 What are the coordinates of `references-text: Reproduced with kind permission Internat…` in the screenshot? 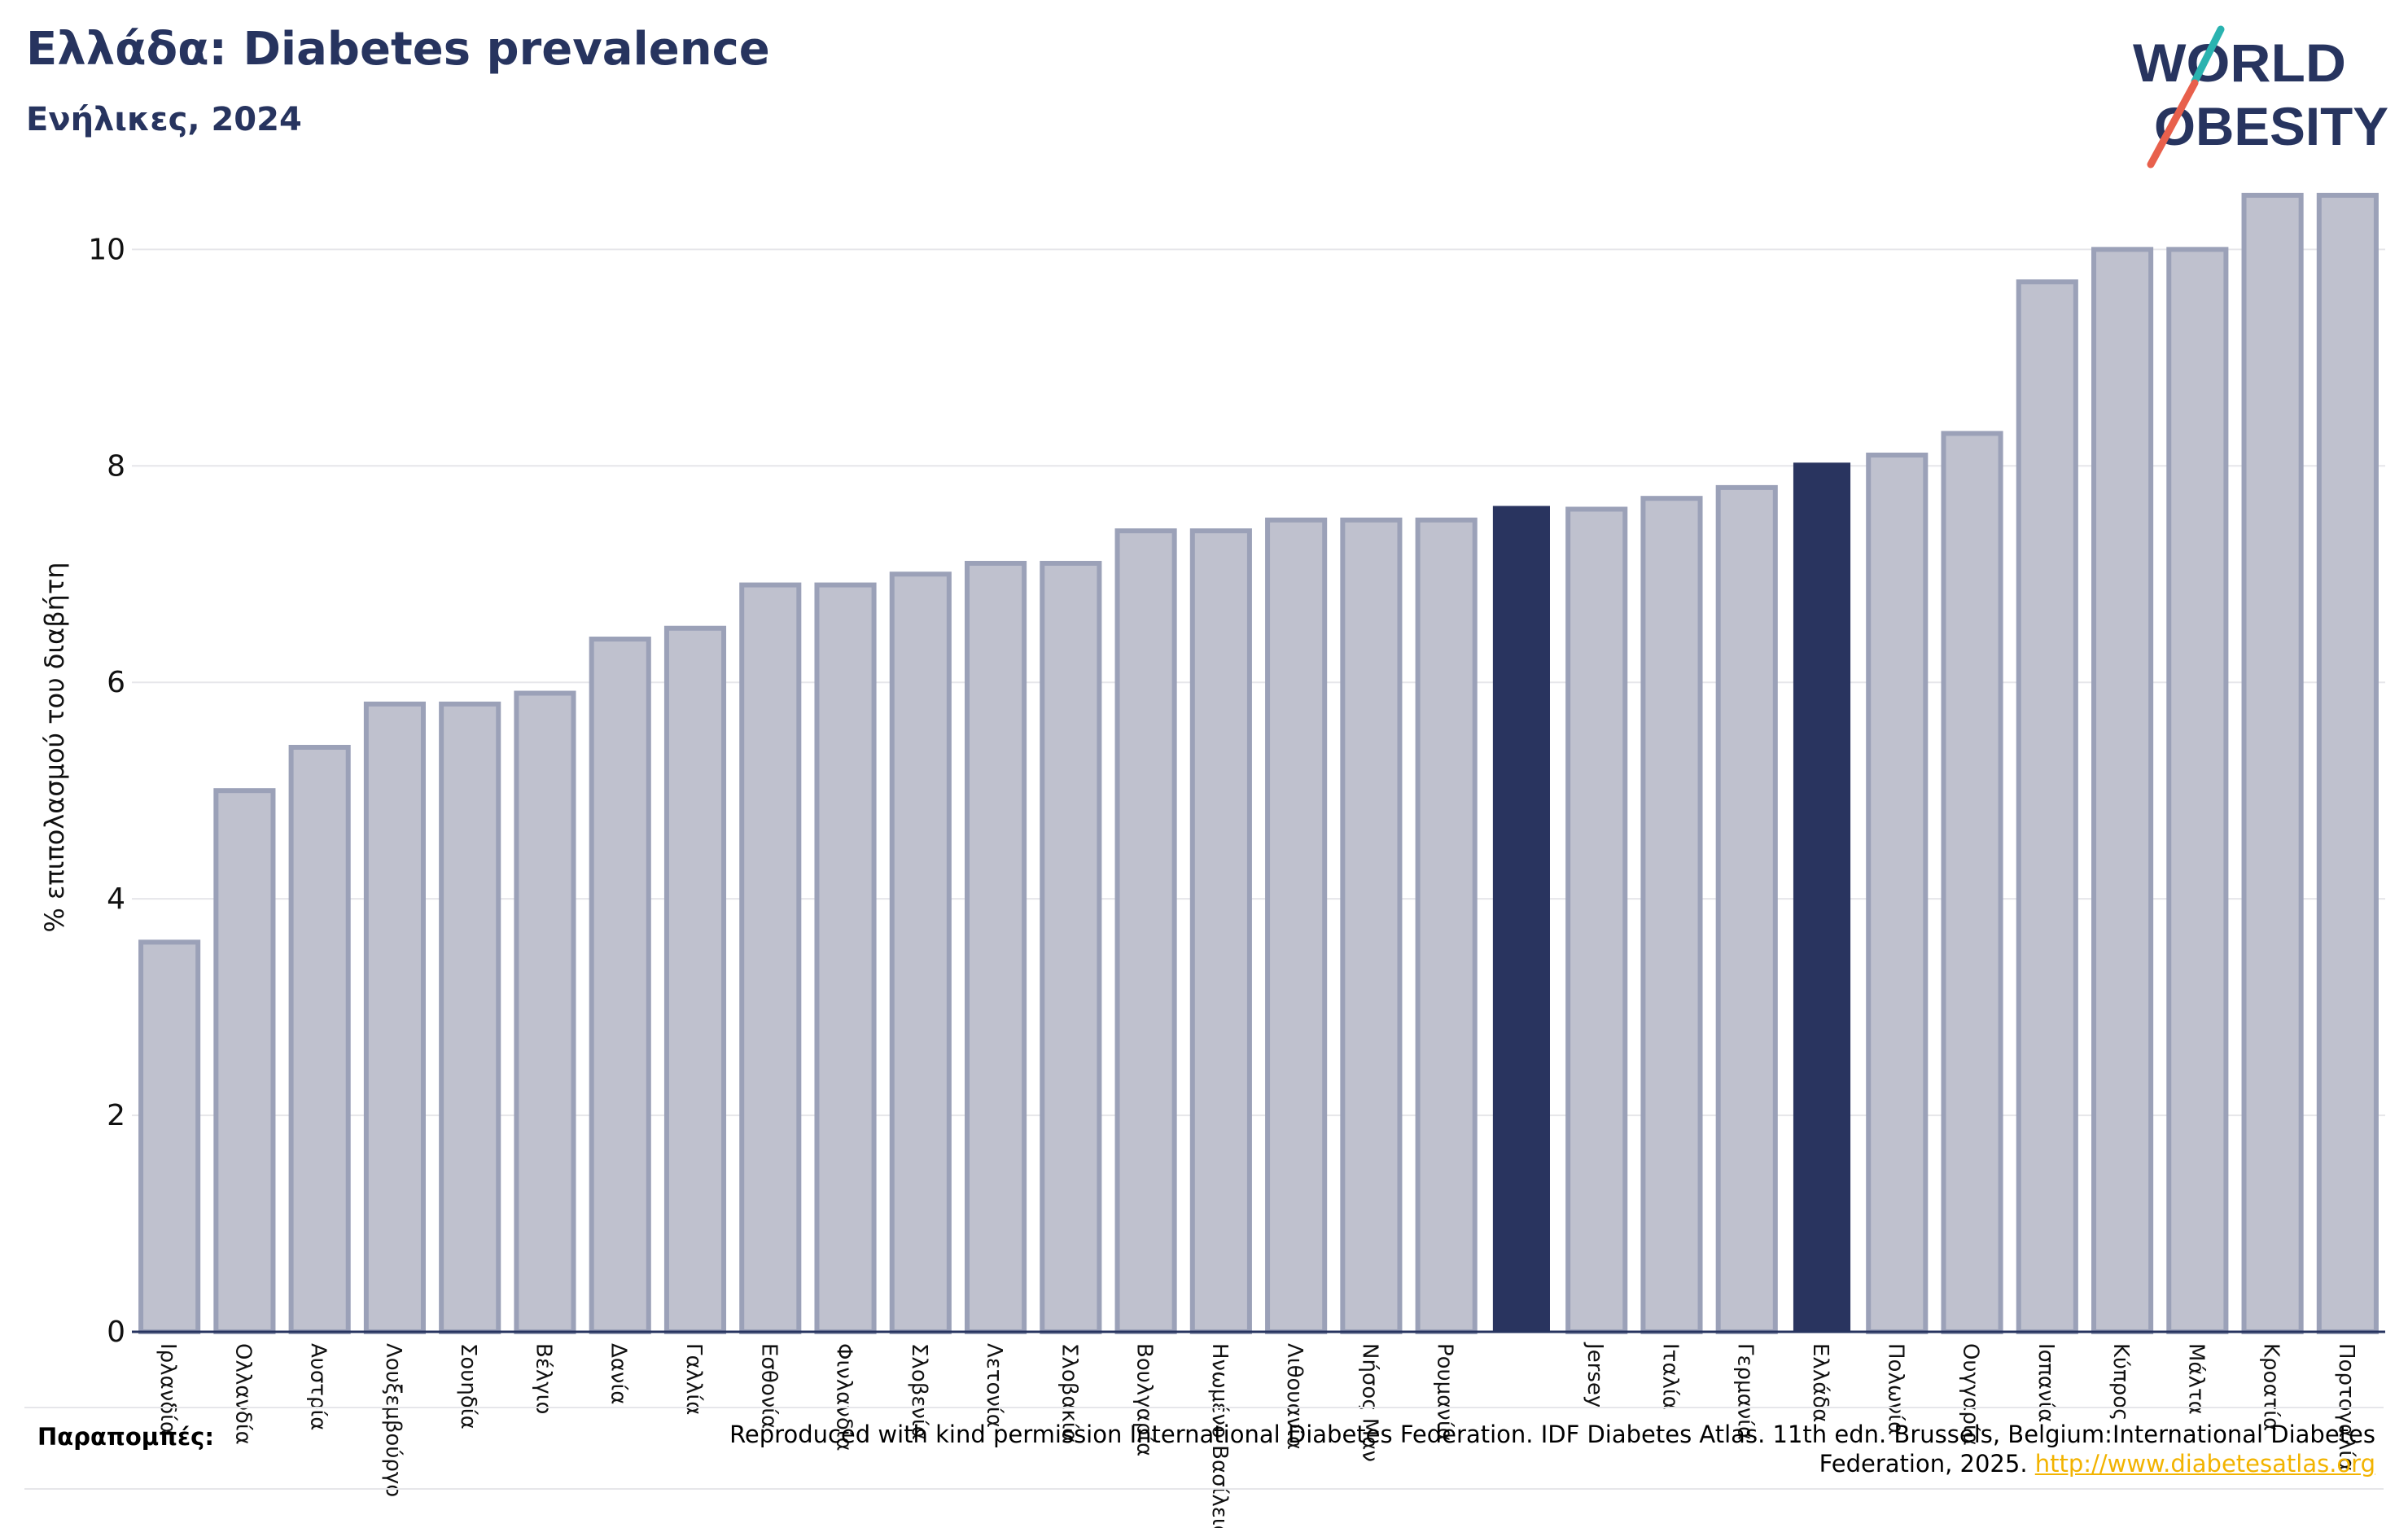 It's located at (1552, 1450).